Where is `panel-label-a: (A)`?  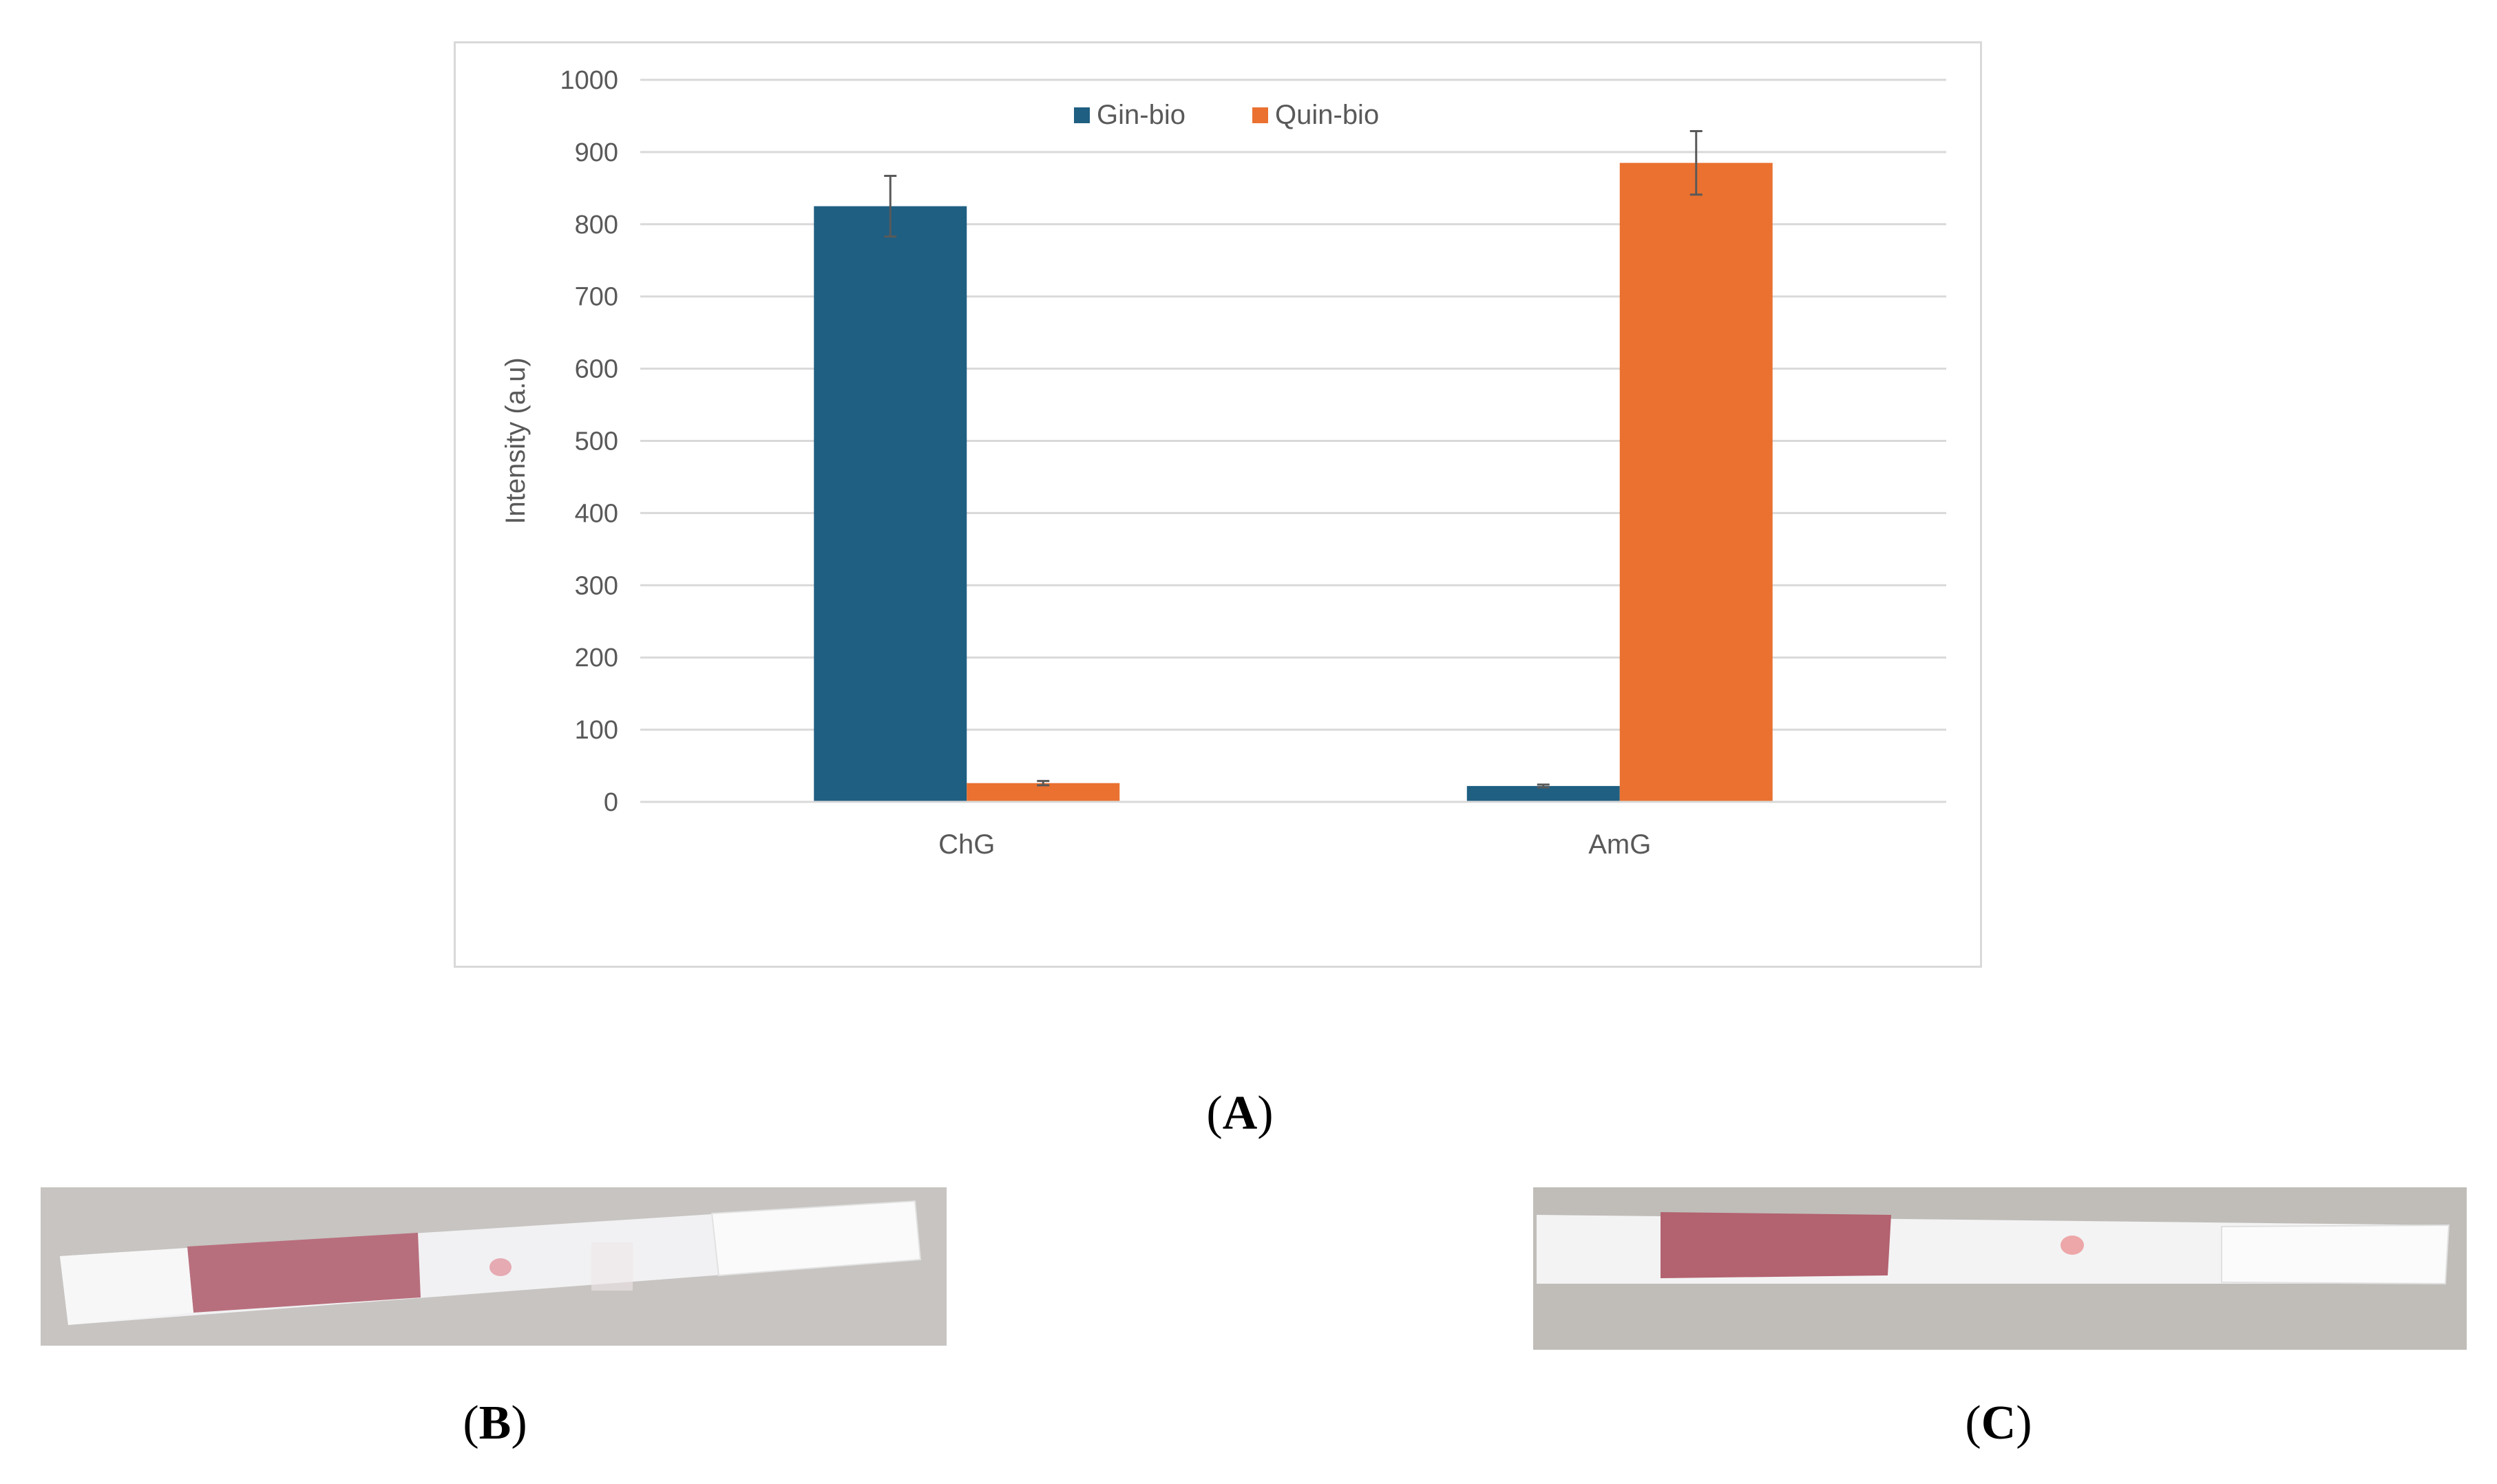 panel-label-a: (A) is located at coordinates (1240, 1113).